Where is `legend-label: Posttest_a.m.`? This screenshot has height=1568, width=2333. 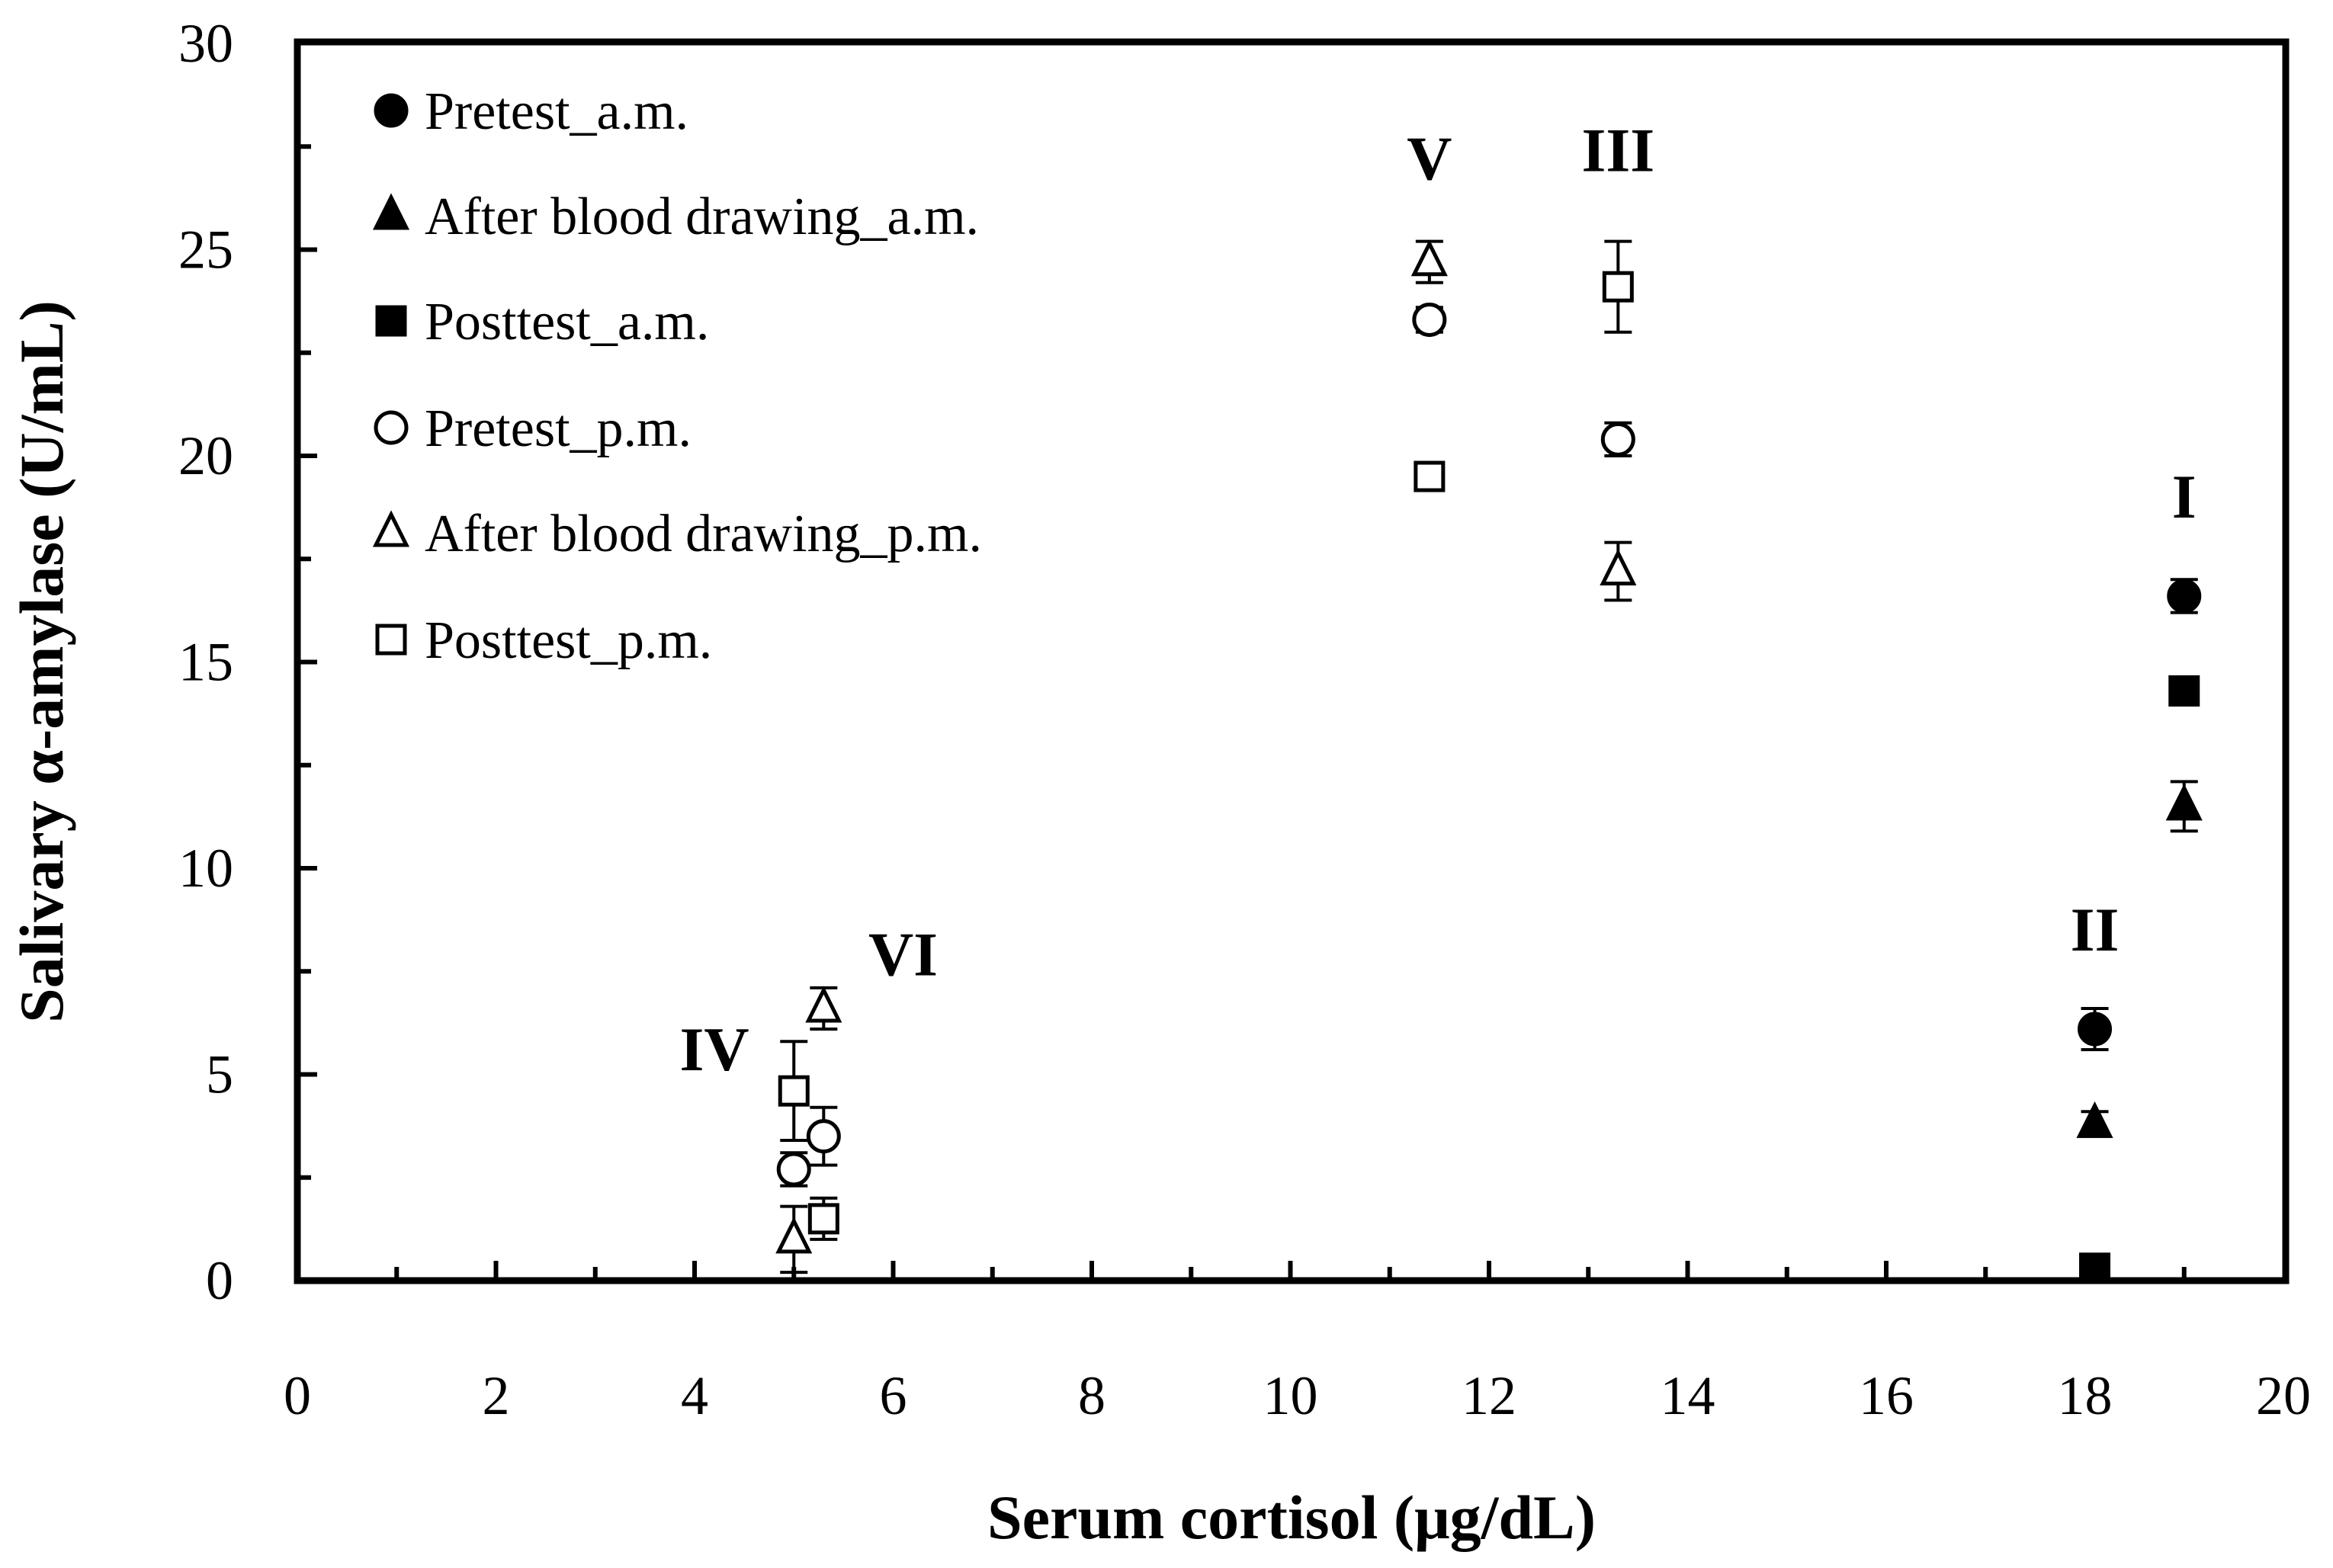
legend-label: Posttest_a.m. is located at coordinates (567, 322).